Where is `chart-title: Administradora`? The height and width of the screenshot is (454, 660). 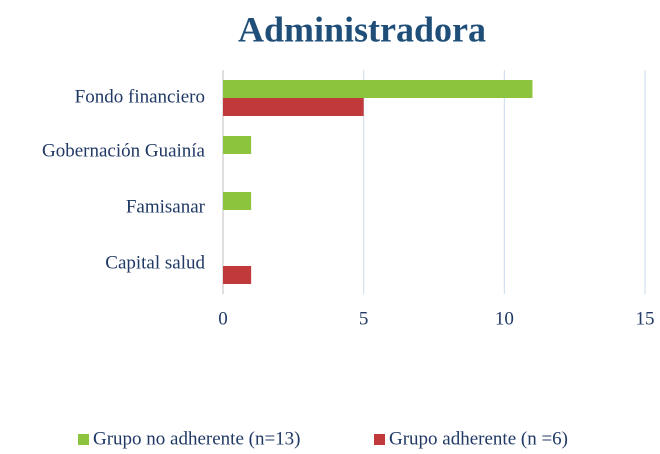
chart-title: Administradora is located at coordinates (362, 29).